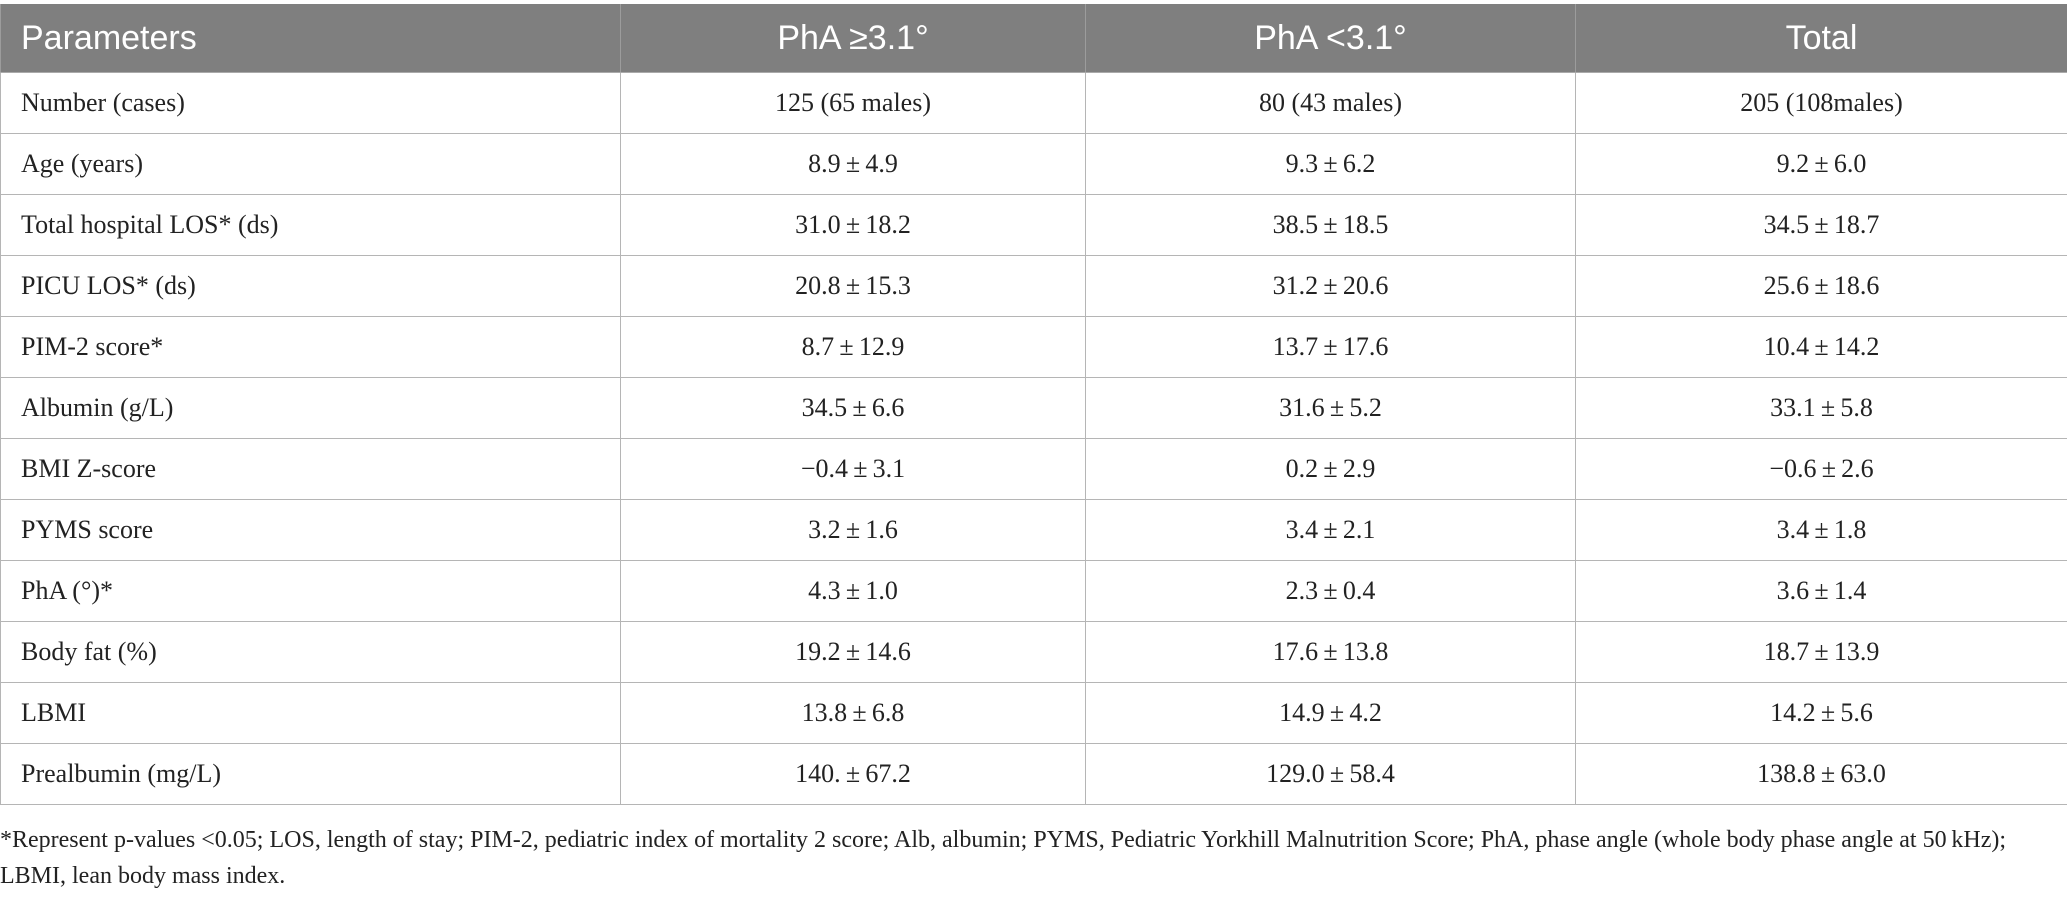  I want to click on cell-pha-low: 14.9 ± 4.2, so click(1330, 713).